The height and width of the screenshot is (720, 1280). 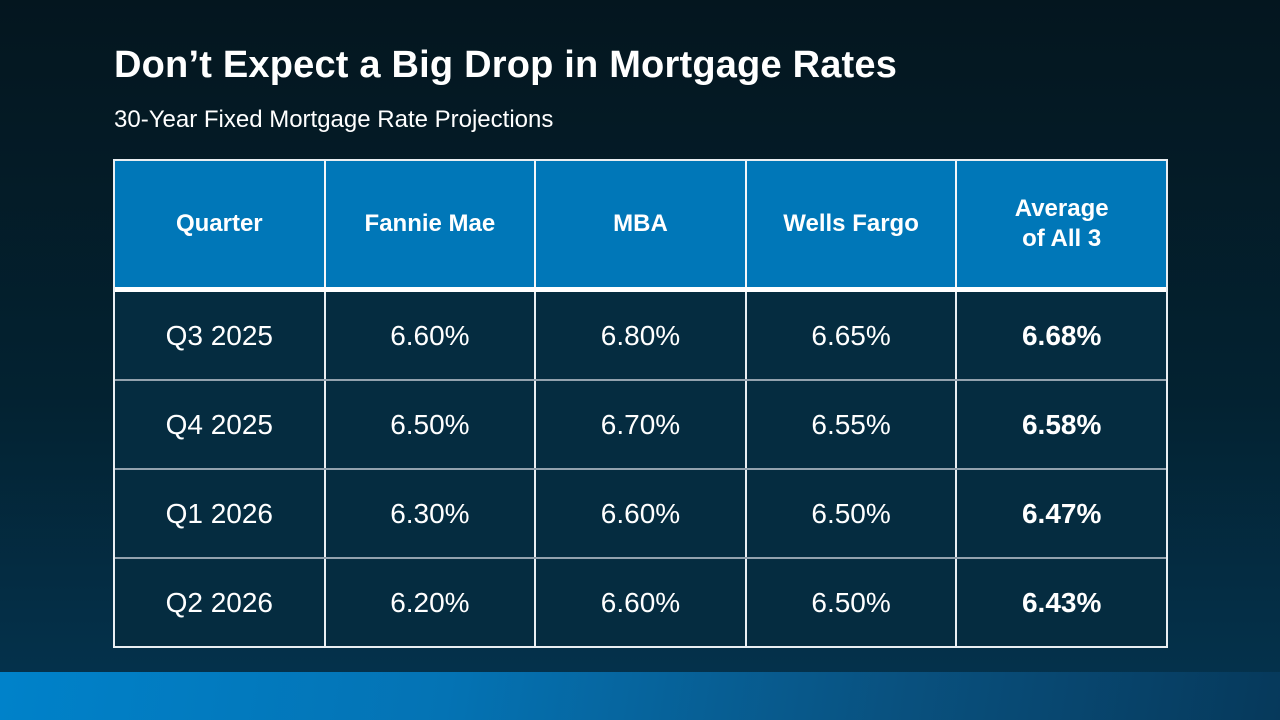 What do you see at coordinates (1060, 224) in the screenshot?
I see `header-cell: Average of All 3` at bounding box center [1060, 224].